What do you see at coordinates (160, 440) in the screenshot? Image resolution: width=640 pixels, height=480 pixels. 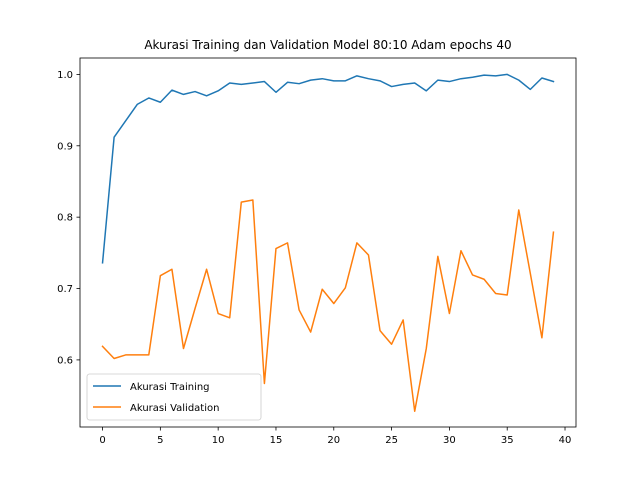 I see `x-tick-label: 5` at bounding box center [160, 440].